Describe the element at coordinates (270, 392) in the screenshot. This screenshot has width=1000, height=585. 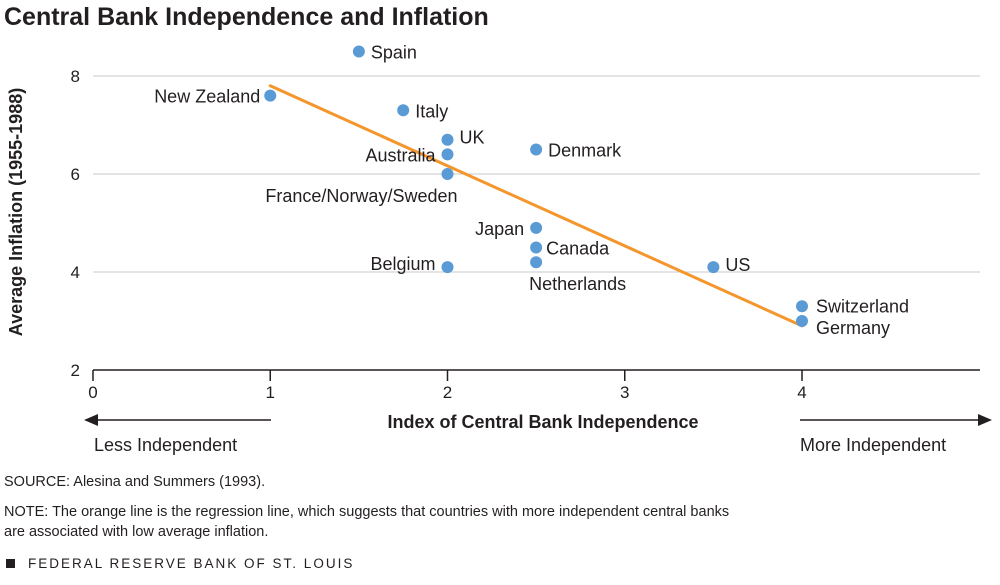
I see `x-tick-label: 1` at that location.